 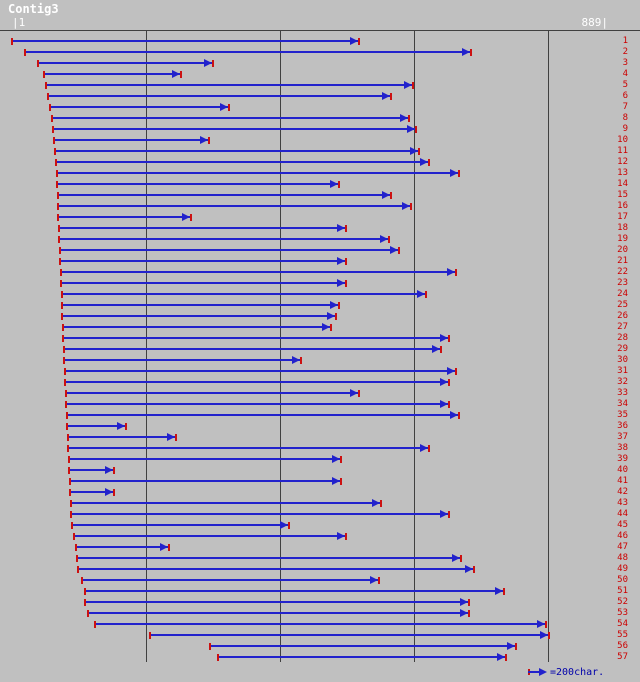 I want to click on read-id-label: 8, so click(x=625, y=118).